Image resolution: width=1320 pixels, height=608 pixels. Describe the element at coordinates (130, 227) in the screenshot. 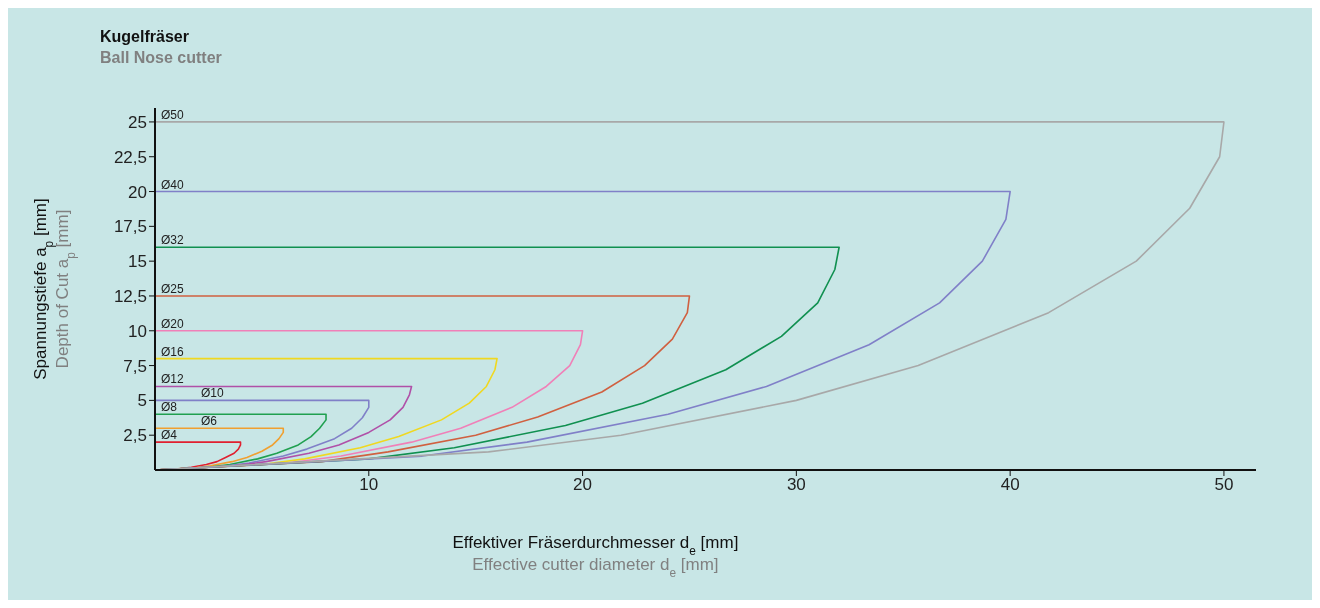

I see `y-tick-label: 17,5` at that location.